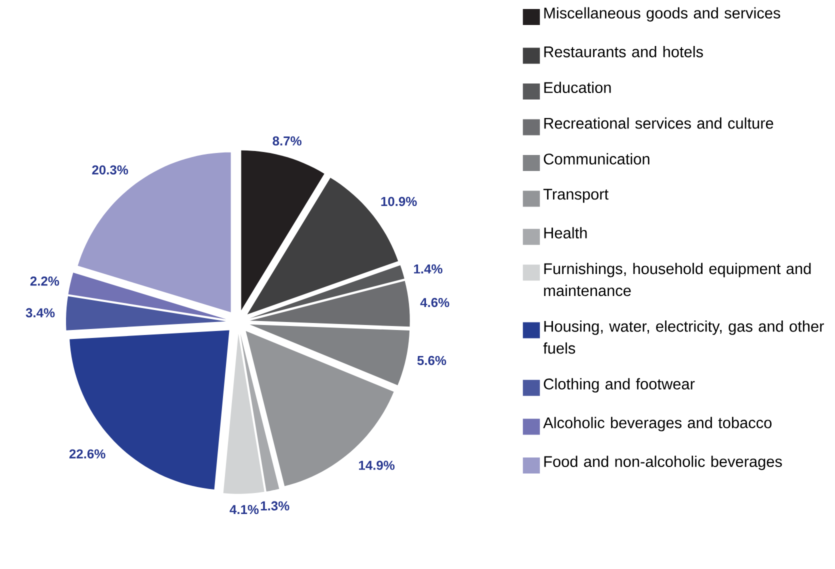 The width and height of the screenshot is (835, 569). I want to click on data-label: 1.3%, so click(275, 506).